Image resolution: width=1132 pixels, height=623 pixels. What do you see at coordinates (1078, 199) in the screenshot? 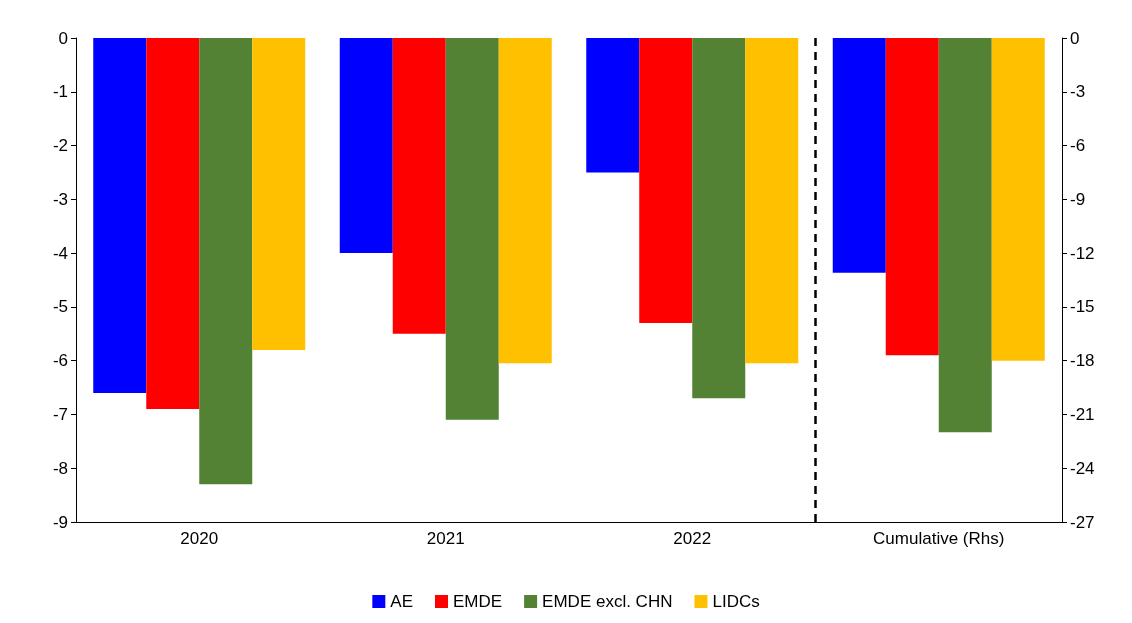
I see `y2-tick-label: -9` at bounding box center [1078, 199].